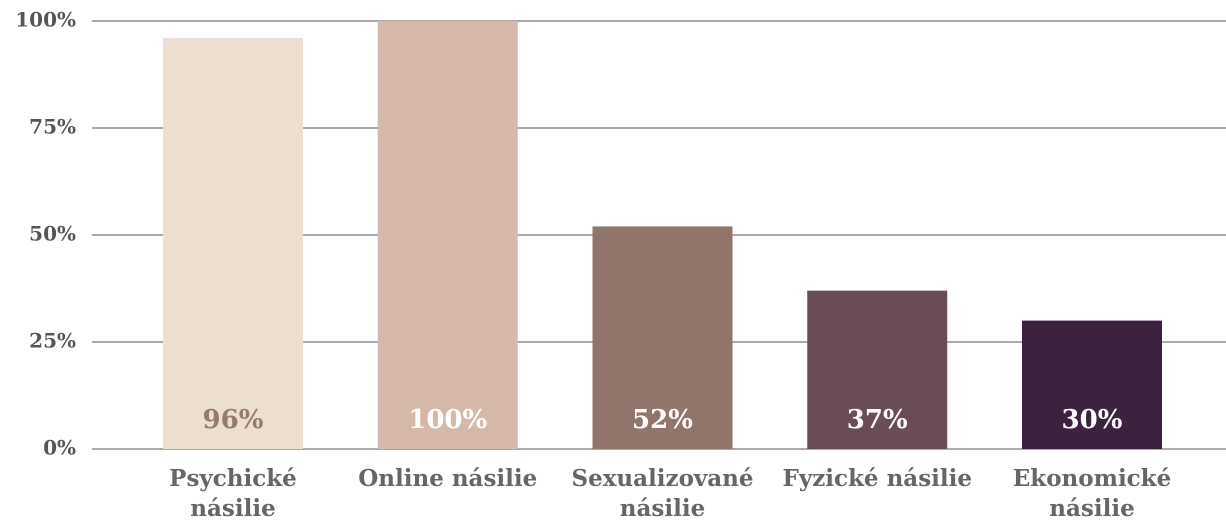 The image size is (1226, 524). Describe the element at coordinates (1092, 420) in the screenshot. I see `value-label: 30%` at that location.